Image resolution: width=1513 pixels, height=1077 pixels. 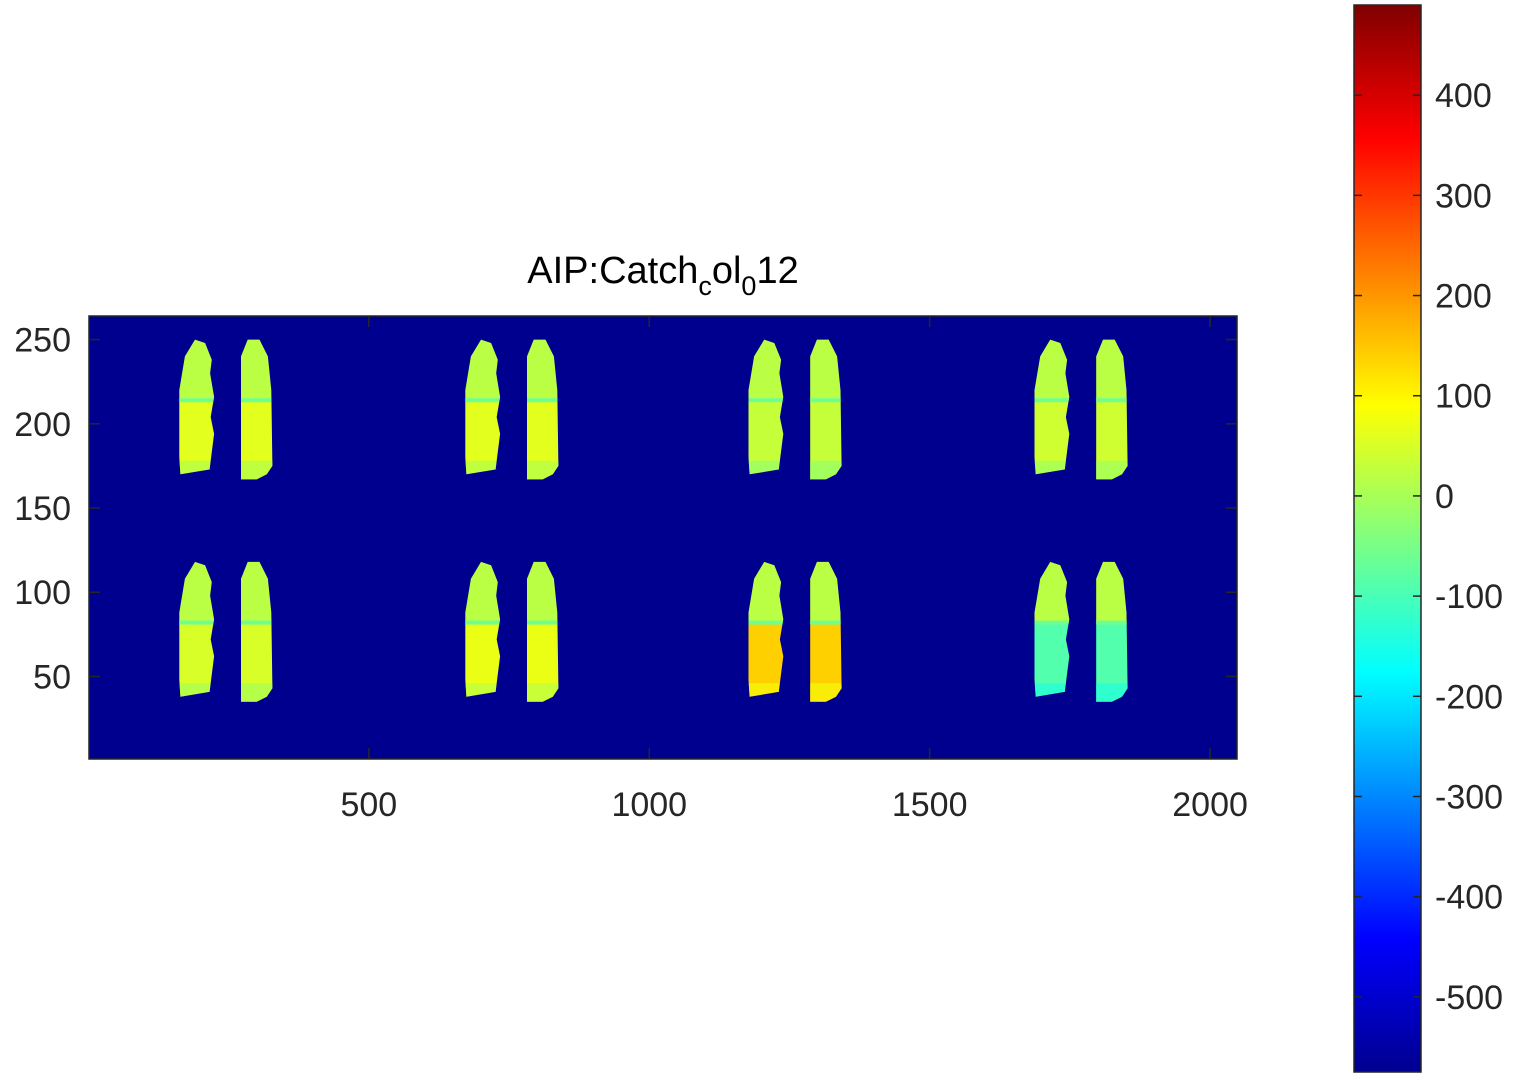 I want to click on x-tick-label: 2000, so click(x=1210, y=805).